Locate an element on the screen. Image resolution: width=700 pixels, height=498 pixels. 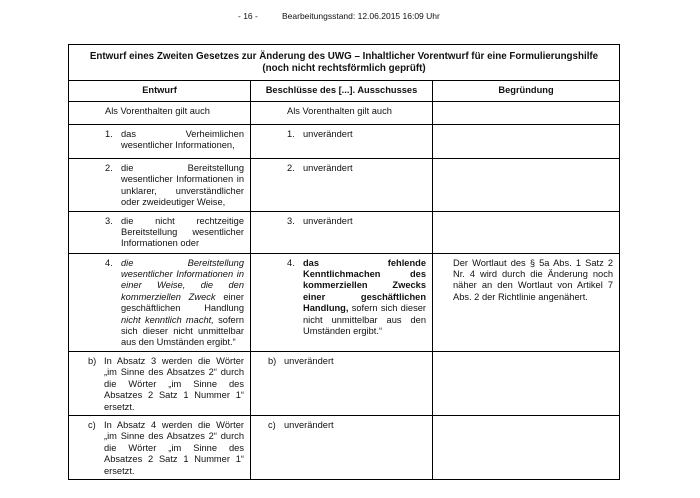
cell-content: b) unverändert is located at coordinates (341, 360).